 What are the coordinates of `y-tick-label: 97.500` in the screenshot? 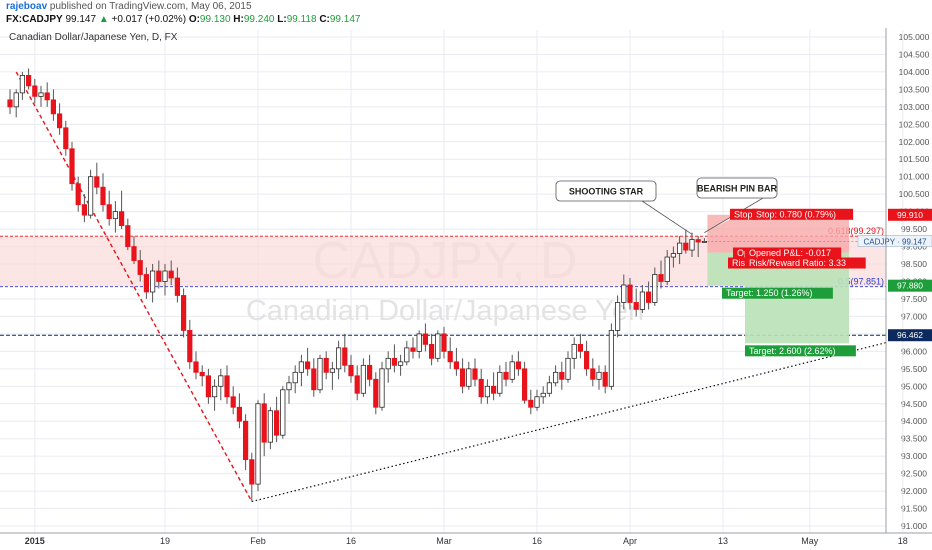 It's located at (914, 299).